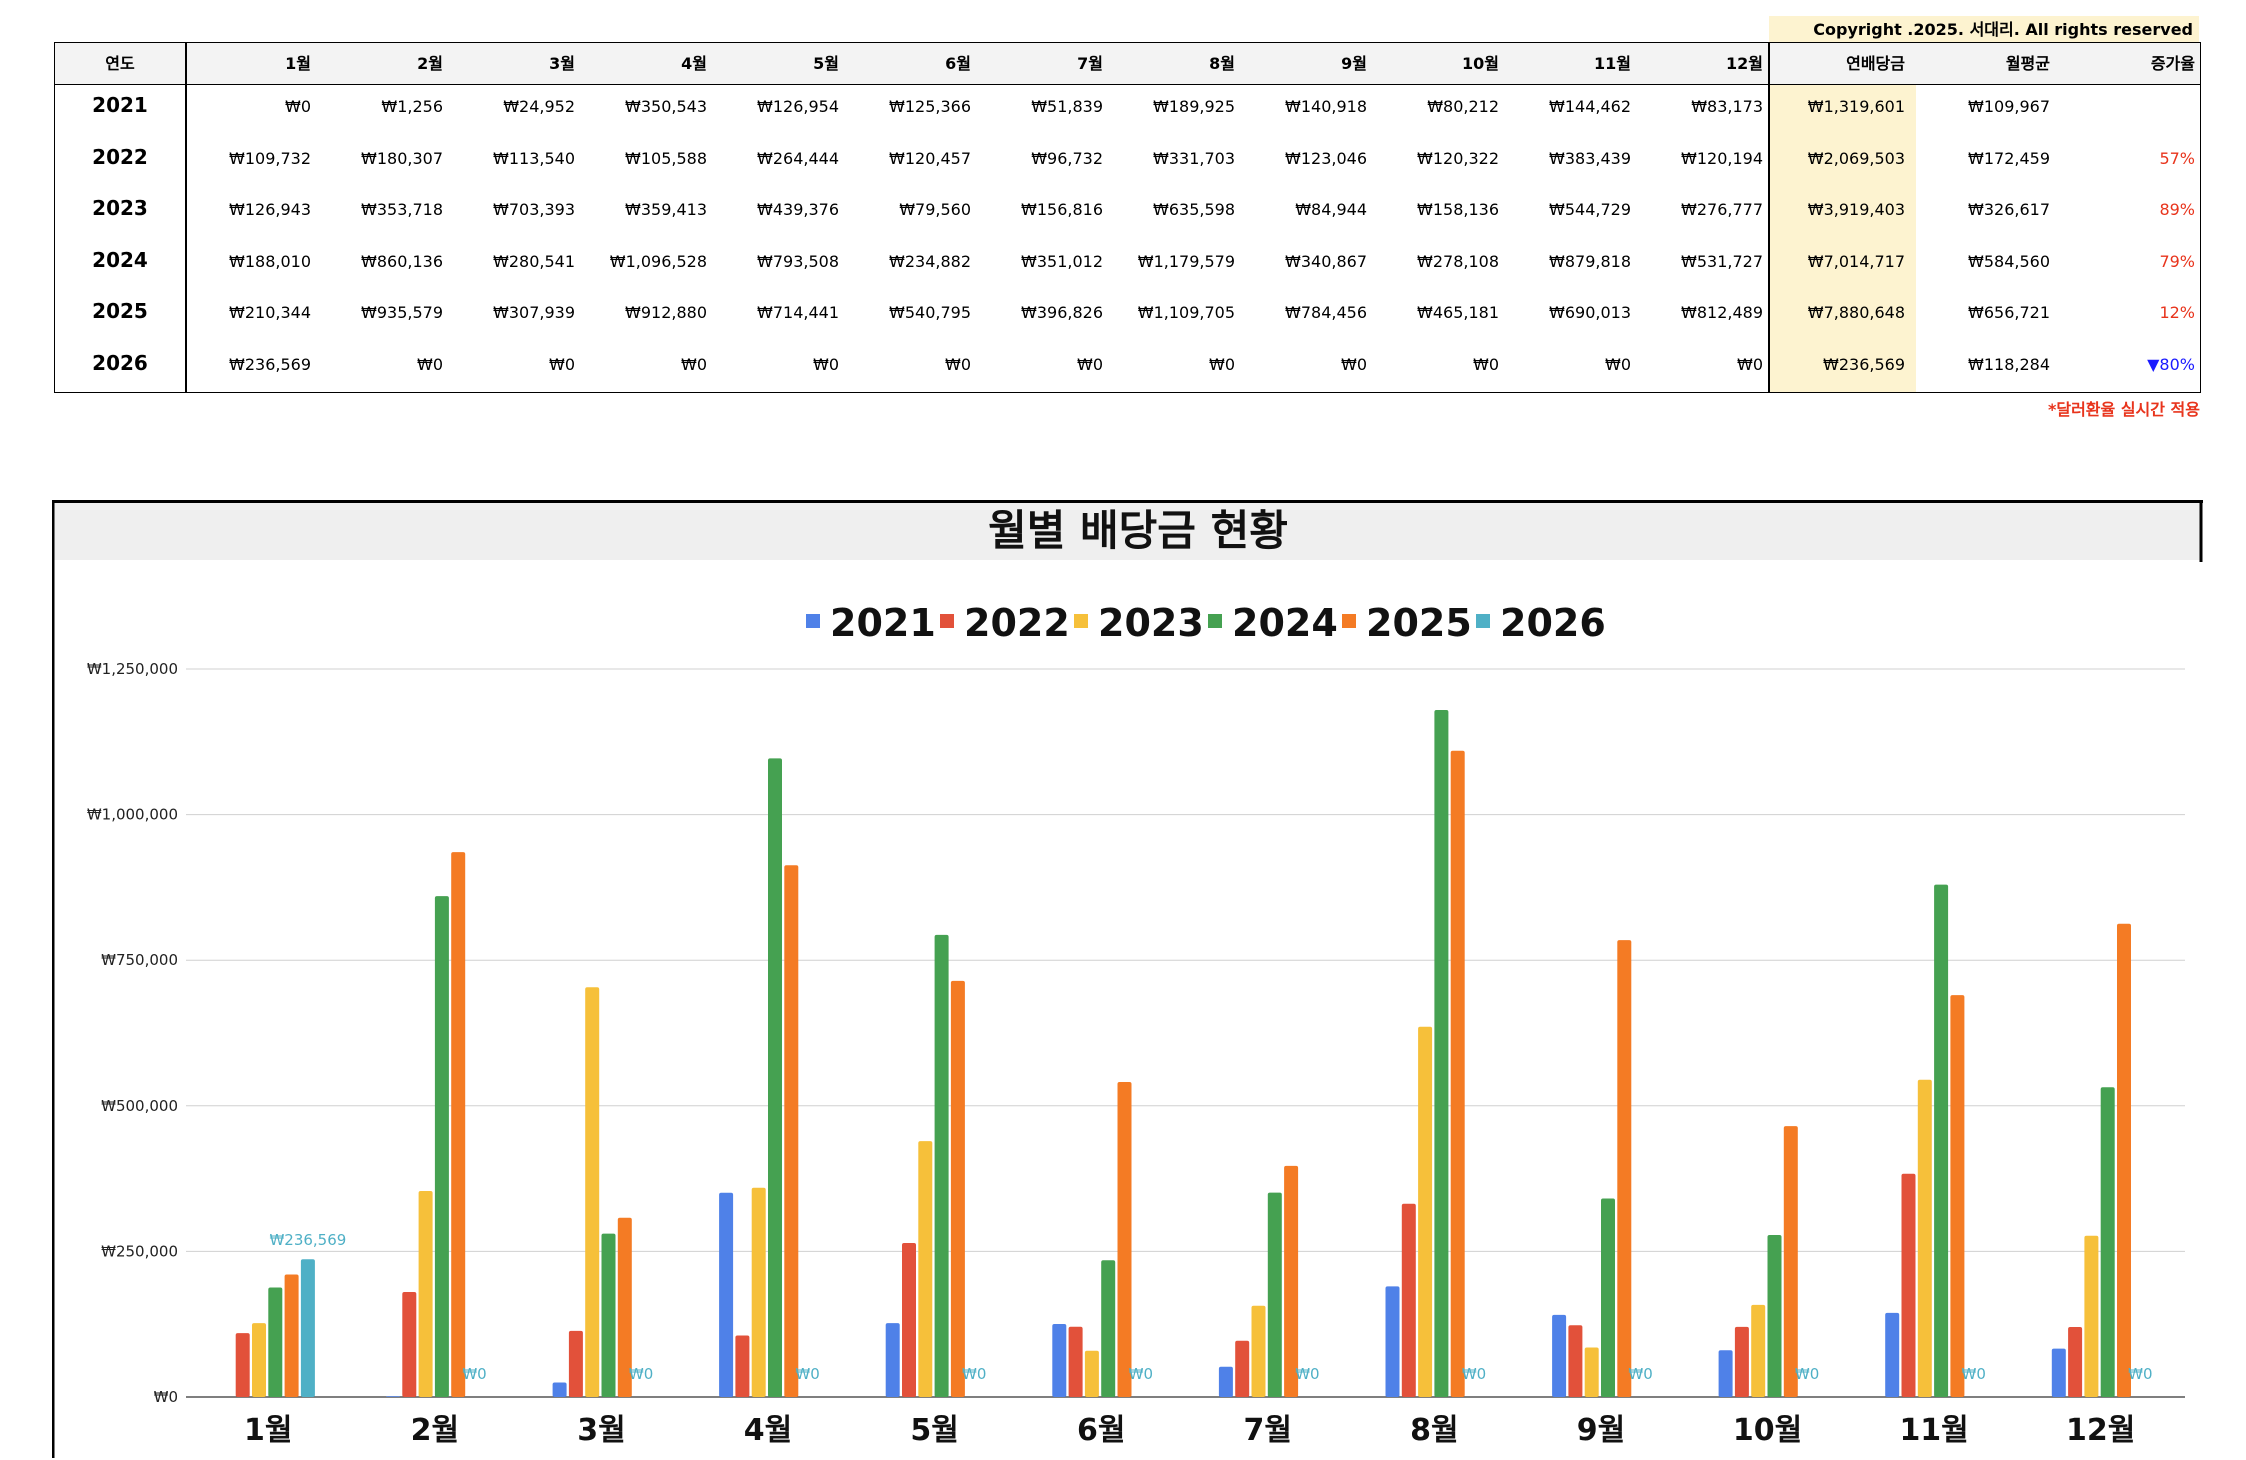 This screenshot has width=2246, height=1460. What do you see at coordinates (1458, 158) in the screenshot?
I see `monthly-value: ₩120,322` at bounding box center [1458, 158].